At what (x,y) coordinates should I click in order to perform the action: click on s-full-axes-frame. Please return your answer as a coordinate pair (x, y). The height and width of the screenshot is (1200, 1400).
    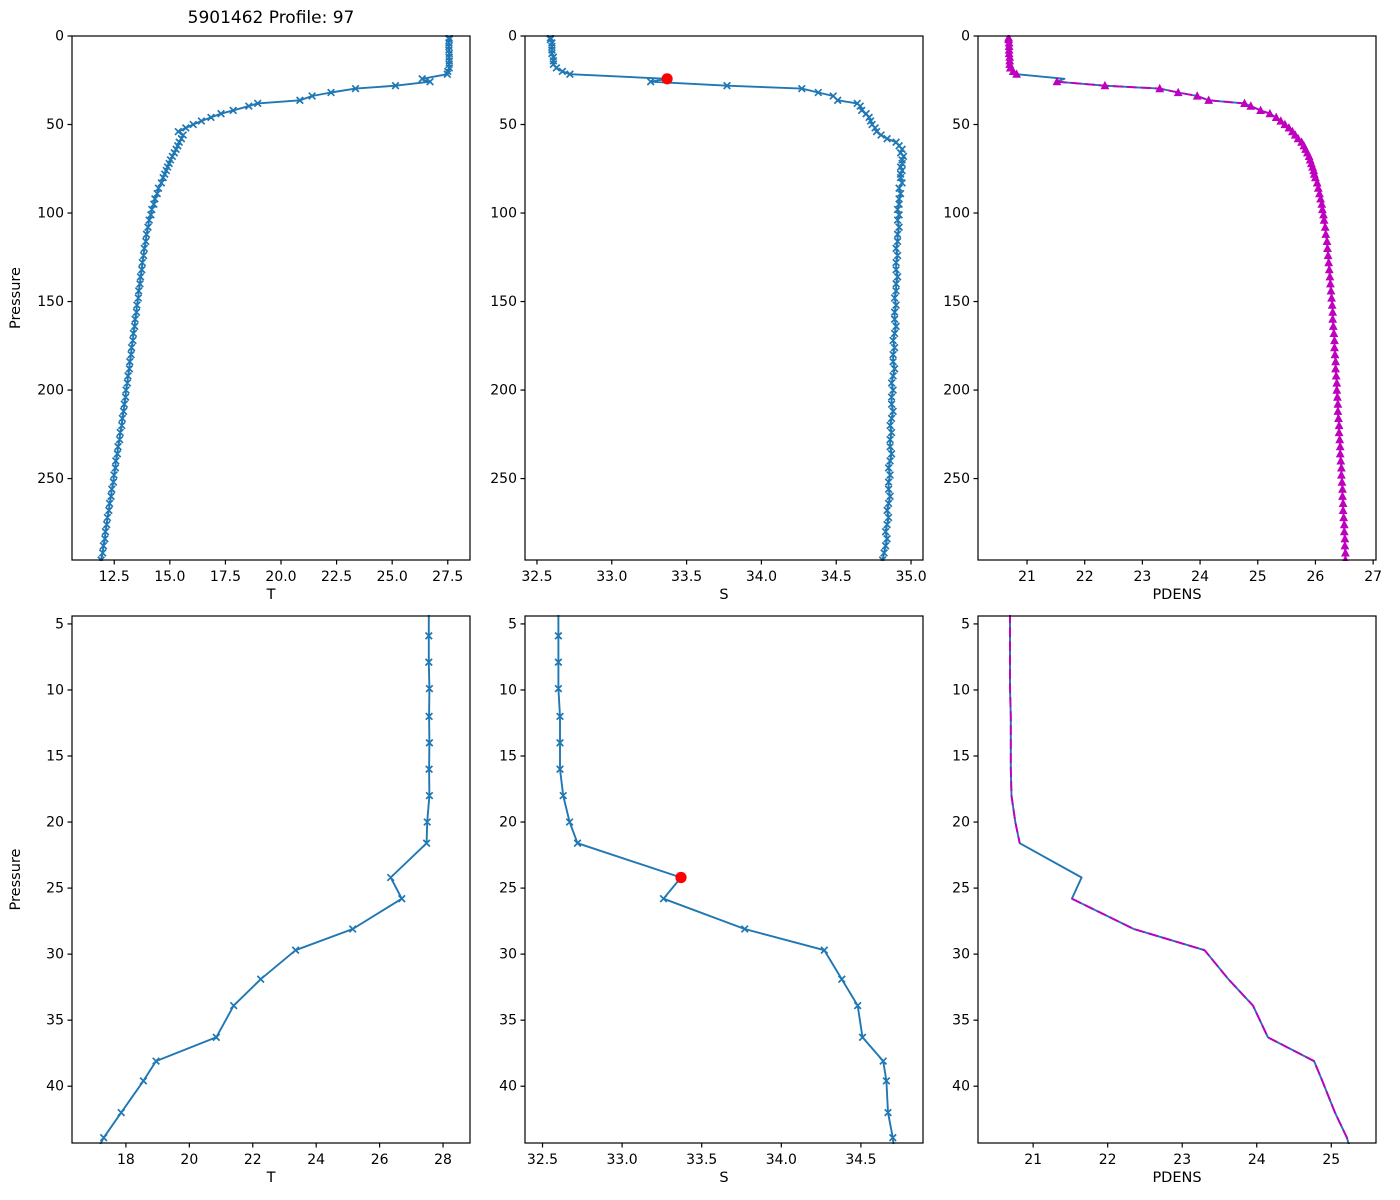
    Looking at the image, I should click on (724, 298).